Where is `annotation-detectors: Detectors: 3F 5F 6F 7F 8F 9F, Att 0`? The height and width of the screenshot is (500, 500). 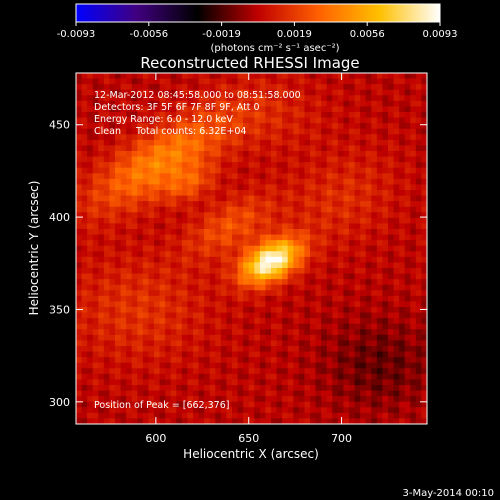 annotation-detectors: Detectors: 3F 5F 6F 7F 8F 9F, Att 0 is located at coordinates (177, 107).